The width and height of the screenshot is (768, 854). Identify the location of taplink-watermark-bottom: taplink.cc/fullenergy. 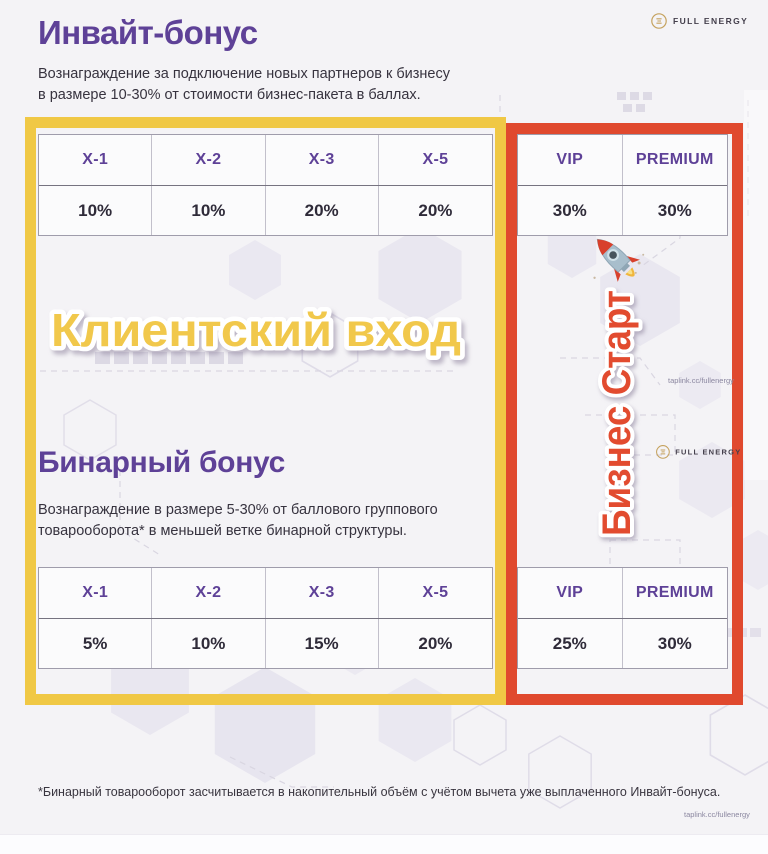
(717, 814).